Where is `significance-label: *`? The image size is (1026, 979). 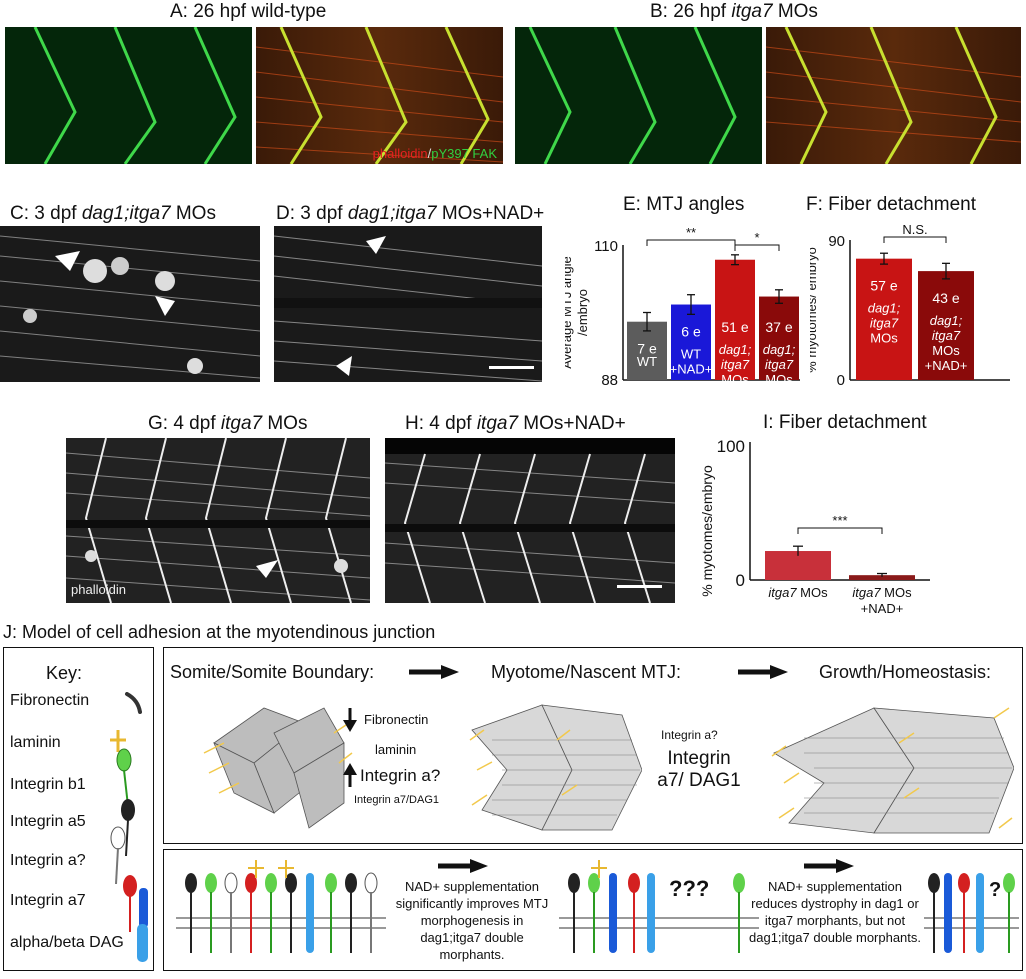 significance-label: * is located at coordinates (756, 237).